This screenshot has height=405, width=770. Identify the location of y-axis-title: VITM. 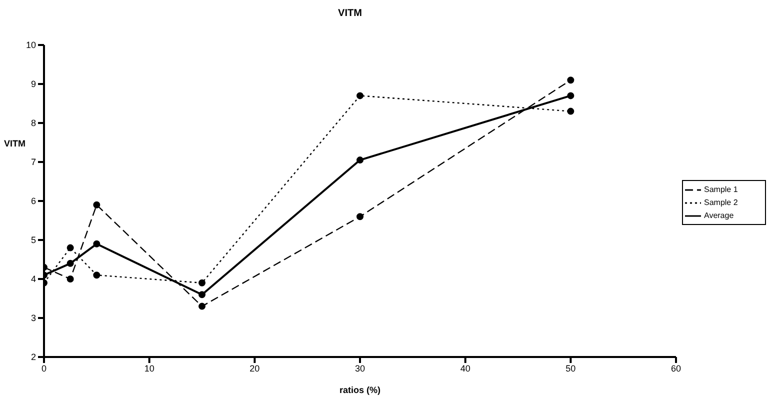
(15, 143).